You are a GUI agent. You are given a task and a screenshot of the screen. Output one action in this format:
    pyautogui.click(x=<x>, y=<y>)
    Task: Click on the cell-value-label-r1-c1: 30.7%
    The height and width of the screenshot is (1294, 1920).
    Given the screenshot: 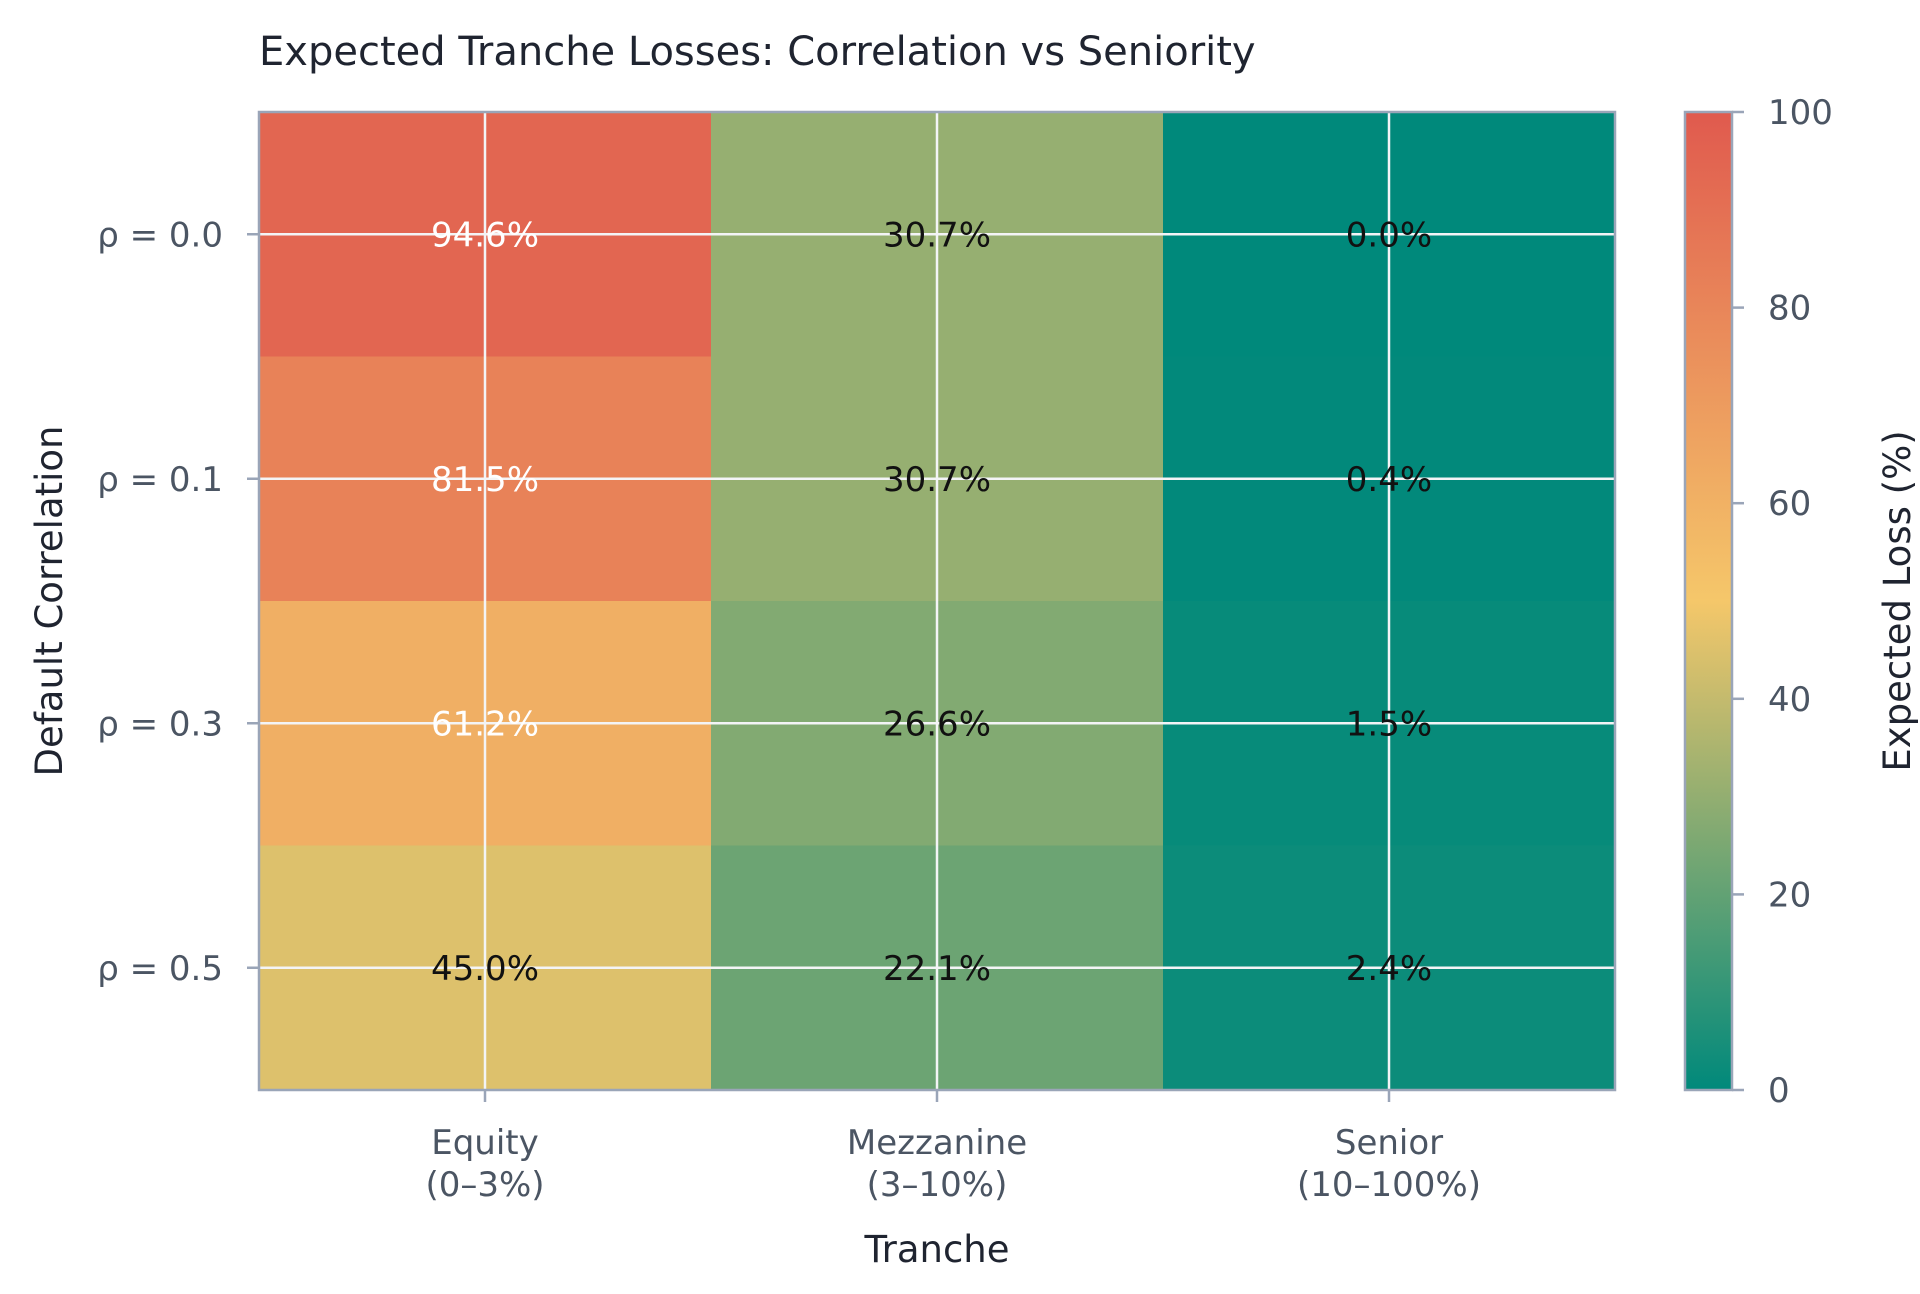 What is the action you would take?
    pyautogui.click(x=937, y=480)
    